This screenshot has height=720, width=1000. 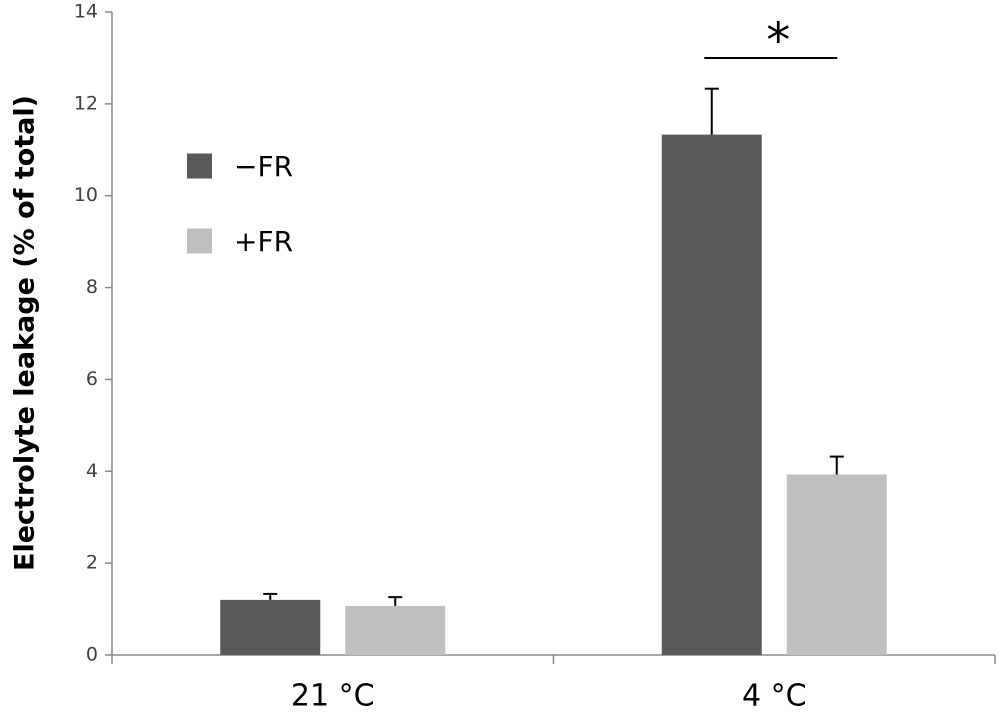 I want to click on y-tick-label: 4, so click(x=92, y=471).